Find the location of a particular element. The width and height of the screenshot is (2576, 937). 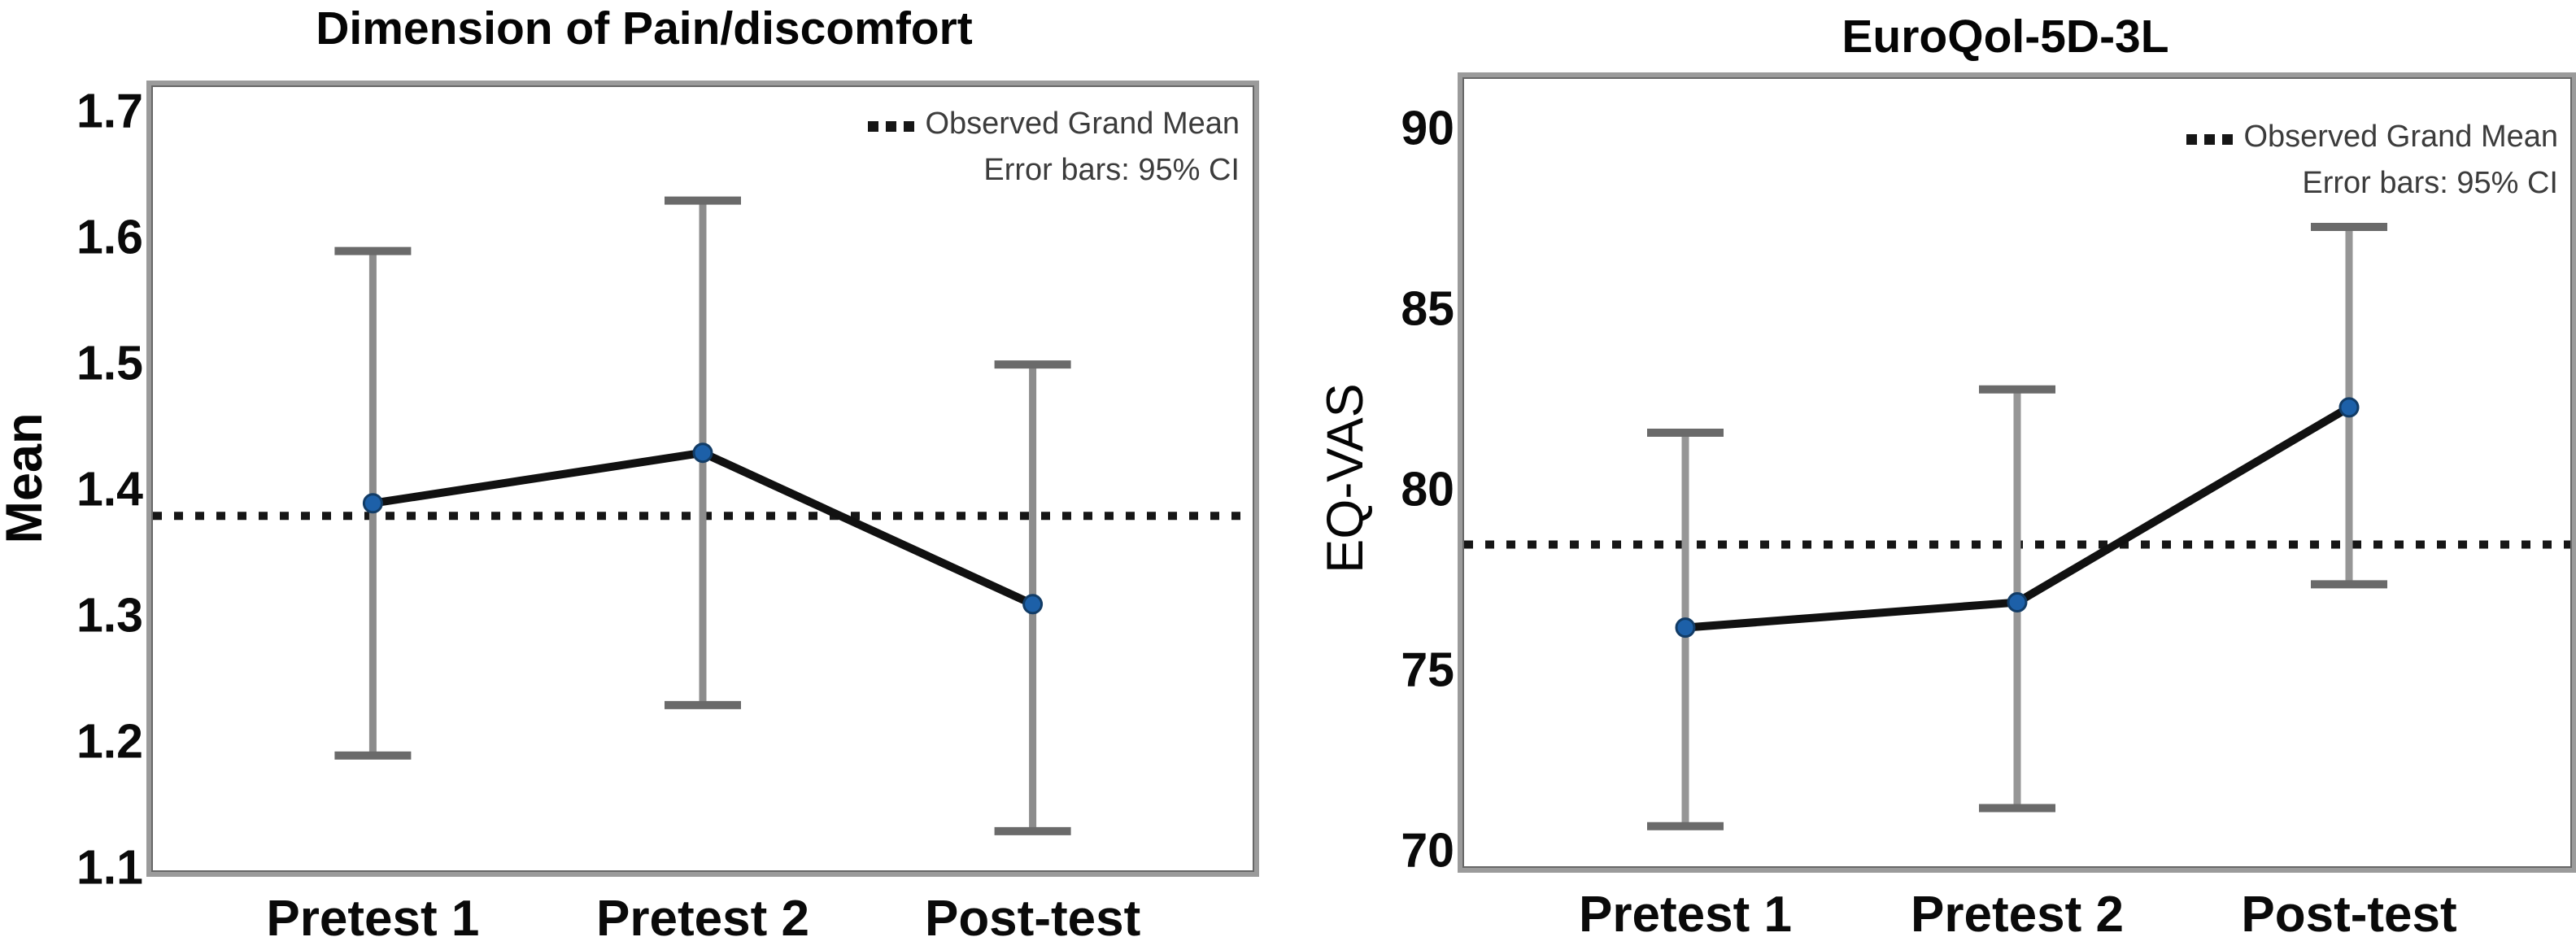

y-tick-label: 1.7 is located at coordinates (109, 111).